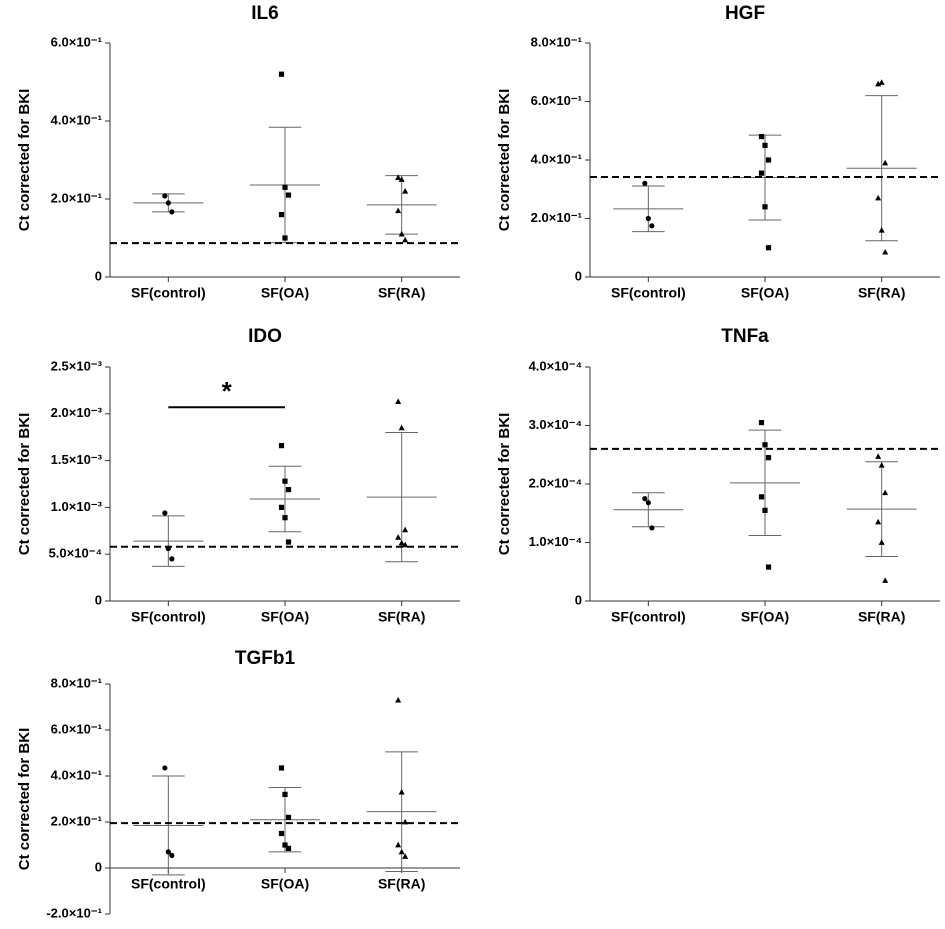 This screenshot has width=945, height=929. Describe the element at coordinates (77, 506) in the screenshot. I see `y-tick-label: 1.0×10⁻³` at that location.